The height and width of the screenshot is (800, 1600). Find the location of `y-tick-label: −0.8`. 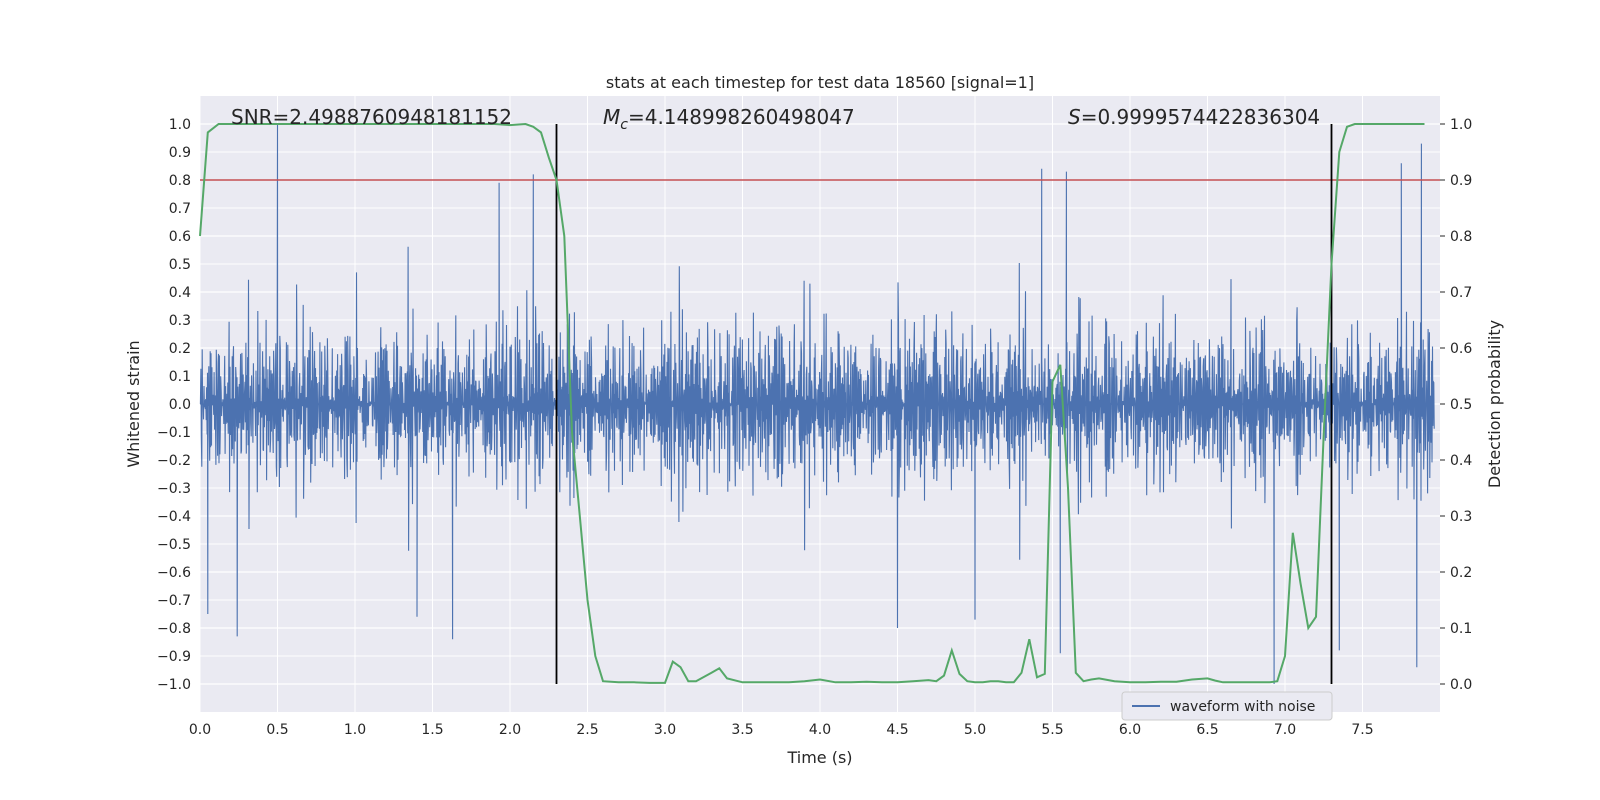

y-tick-label: −0.8 is located at coordinates (174, 629).